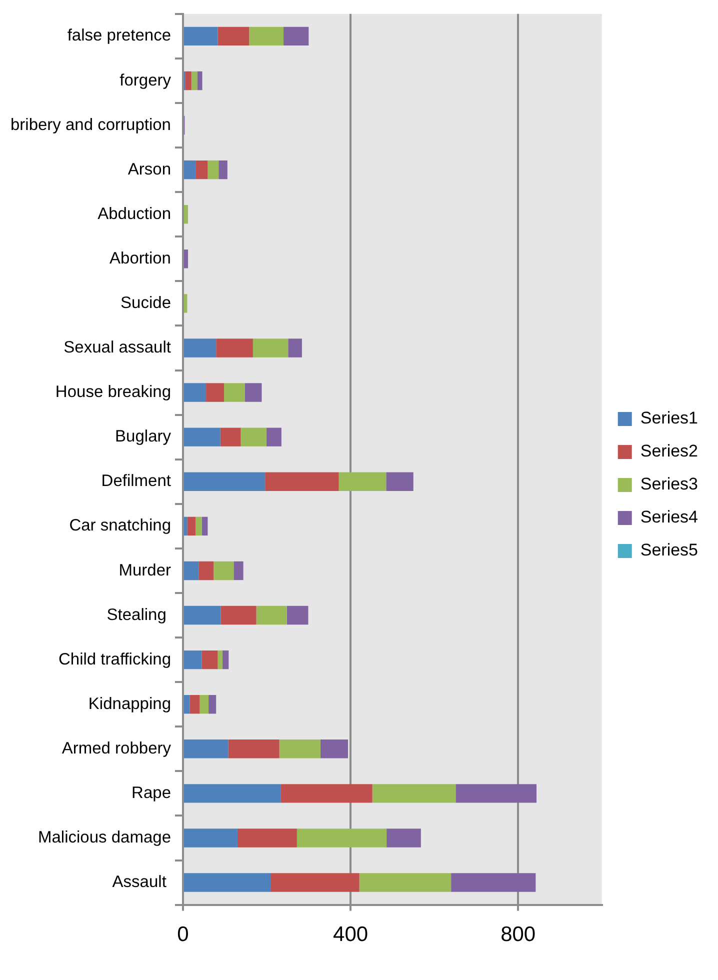 This screenshot has width=718, height=980. What do you see at coordinates (138, 615) in the screenshot?
I see `y-tick-label: Stealing` at bounding box center [138, 615].